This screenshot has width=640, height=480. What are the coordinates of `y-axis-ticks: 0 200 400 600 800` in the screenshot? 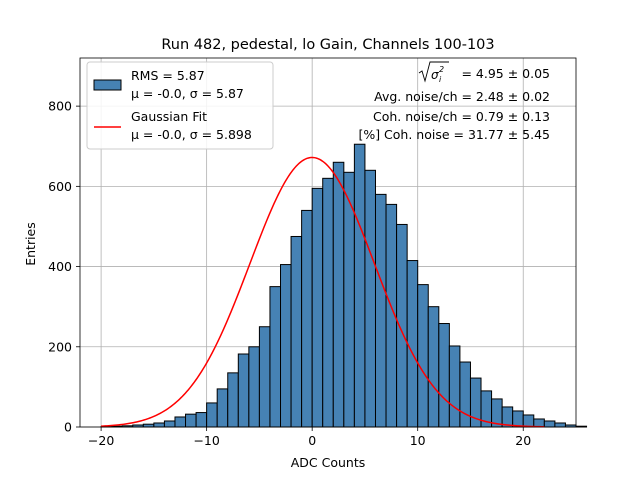 It's located at (64, 267).